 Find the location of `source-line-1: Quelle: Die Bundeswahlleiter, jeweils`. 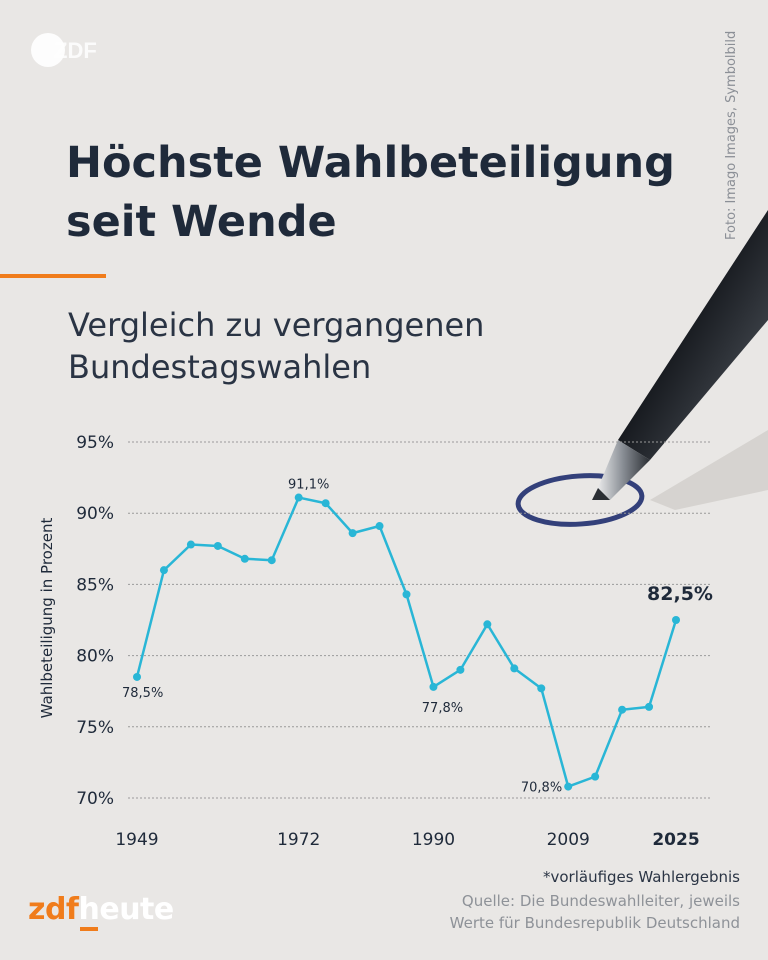

source-line-1: Quelle: Die Bundeswahlleiter, jeweils is located at coordinates (600, 901).